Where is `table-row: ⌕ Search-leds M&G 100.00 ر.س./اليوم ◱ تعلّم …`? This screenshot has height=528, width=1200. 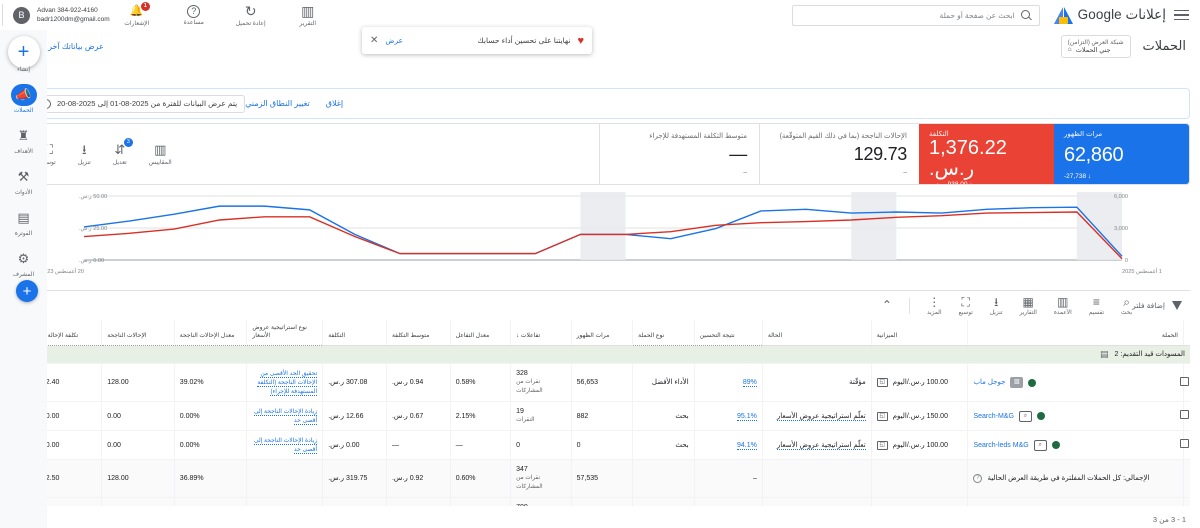
table-row: ⌕ Search-leds M&G 100.00 ر.س./اليوم ◱ تعلّم … is located at coordinates (606, 445).